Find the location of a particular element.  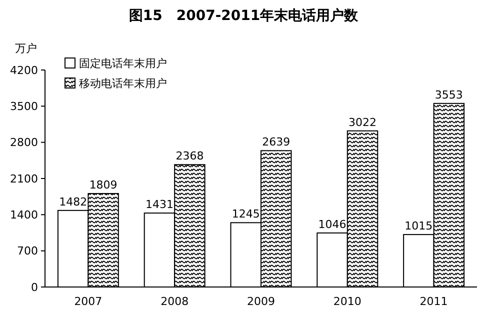

y-tick-label: 1400 is located at coordinates (24, 215).